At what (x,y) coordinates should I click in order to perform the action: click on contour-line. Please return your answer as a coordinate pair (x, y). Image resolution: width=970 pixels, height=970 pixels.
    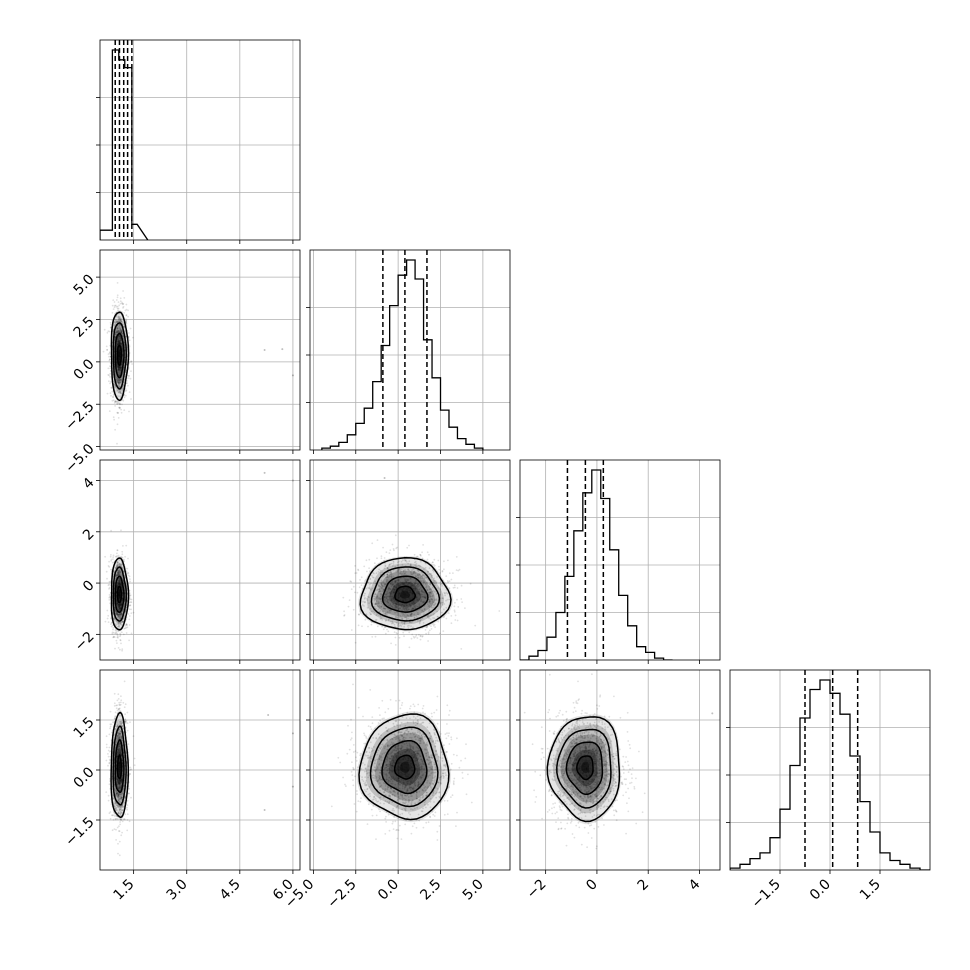
    Looking at the image, I should click on (120, 356).